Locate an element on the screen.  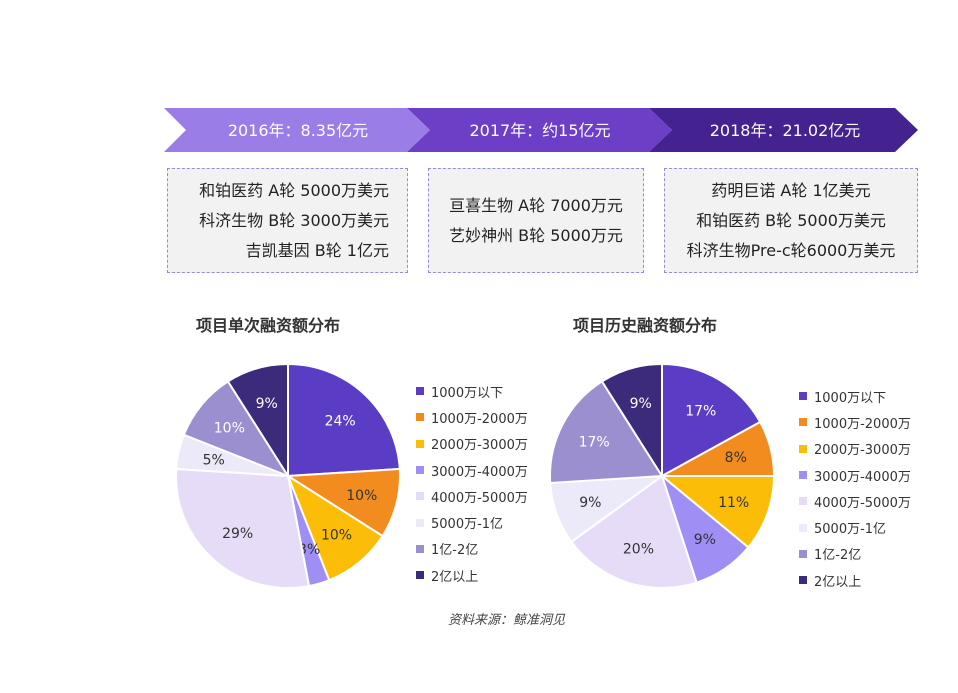
deal-item: 科济生物Pre-c轮6000万美元 is located at coordinates (791, 250).